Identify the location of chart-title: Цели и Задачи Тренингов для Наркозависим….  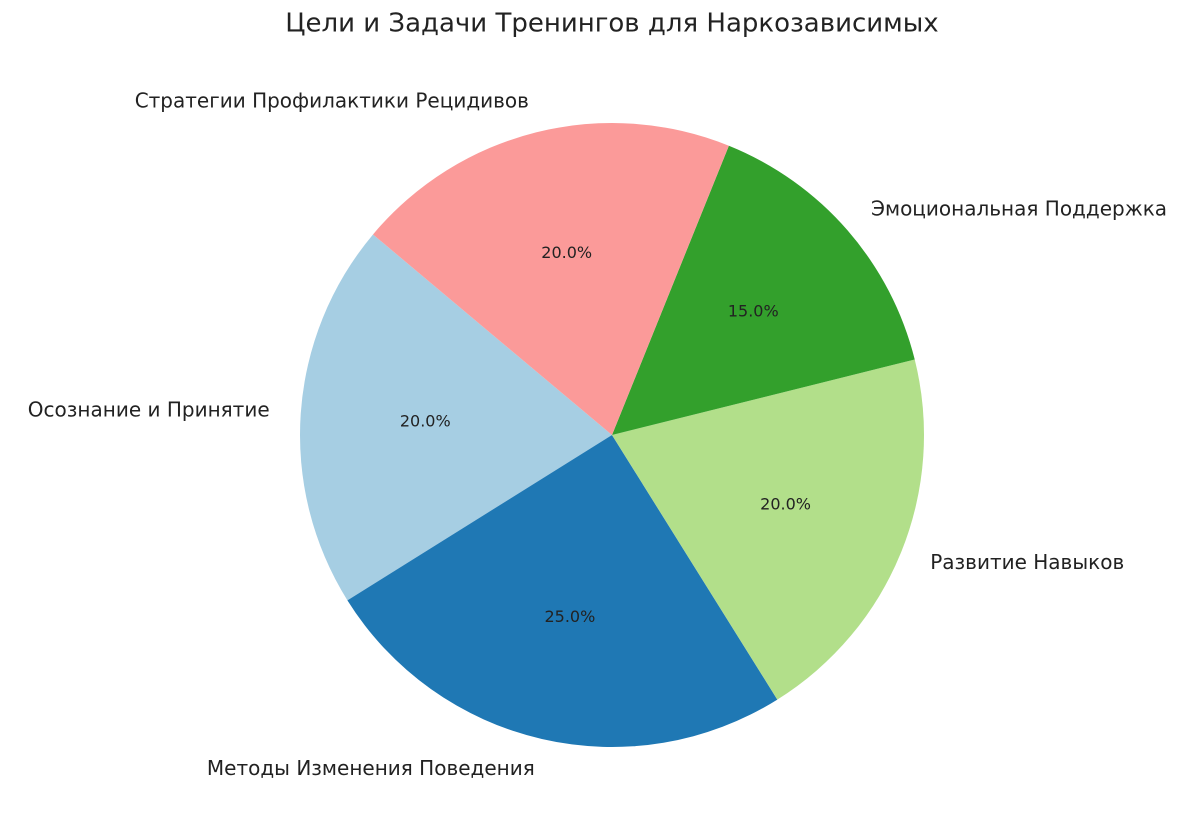
(611, 24).